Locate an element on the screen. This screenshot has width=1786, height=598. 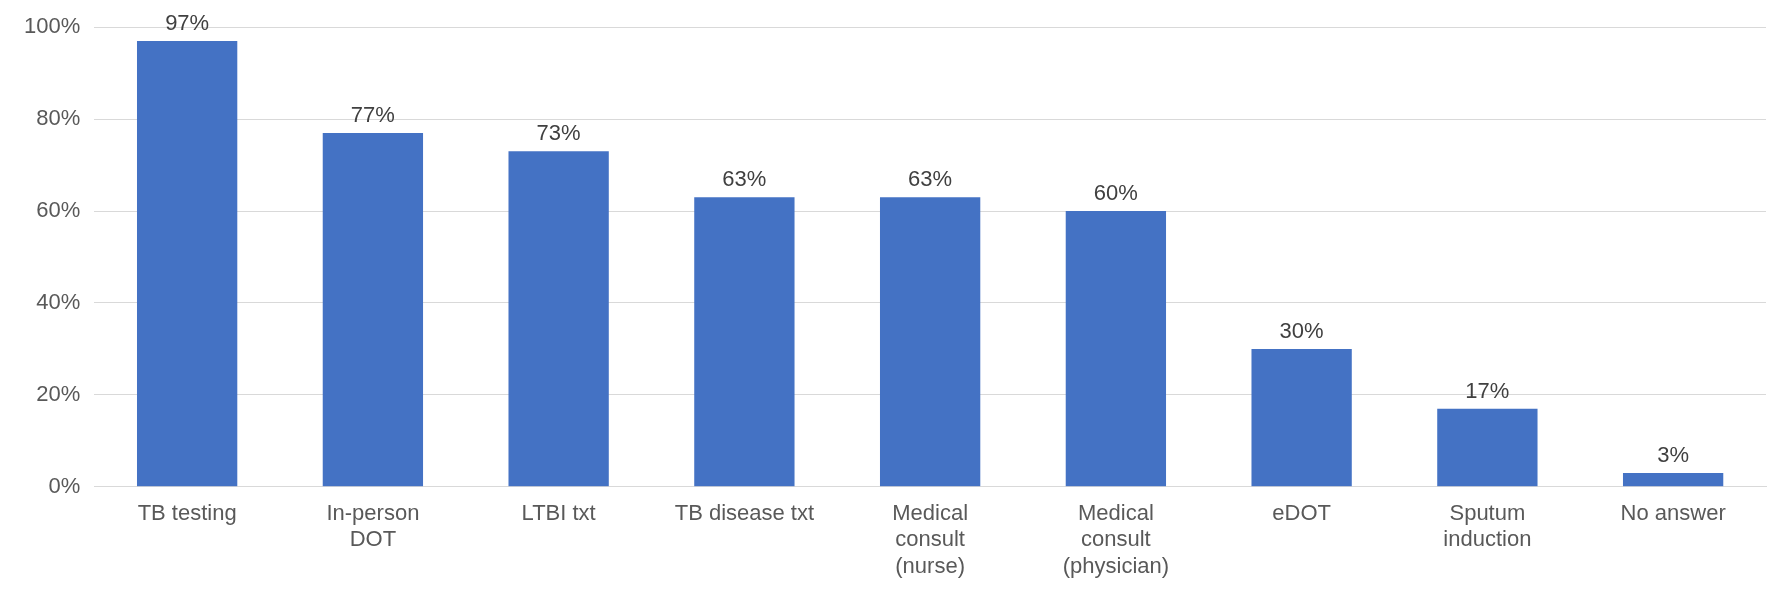
data-label: 3% is located at coordinates (1673, 455).